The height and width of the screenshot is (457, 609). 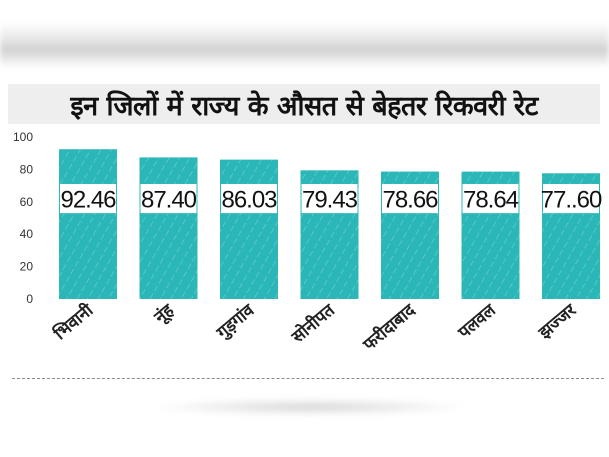 I want to click on value-label: 78.66, so click(x=410, y=200).